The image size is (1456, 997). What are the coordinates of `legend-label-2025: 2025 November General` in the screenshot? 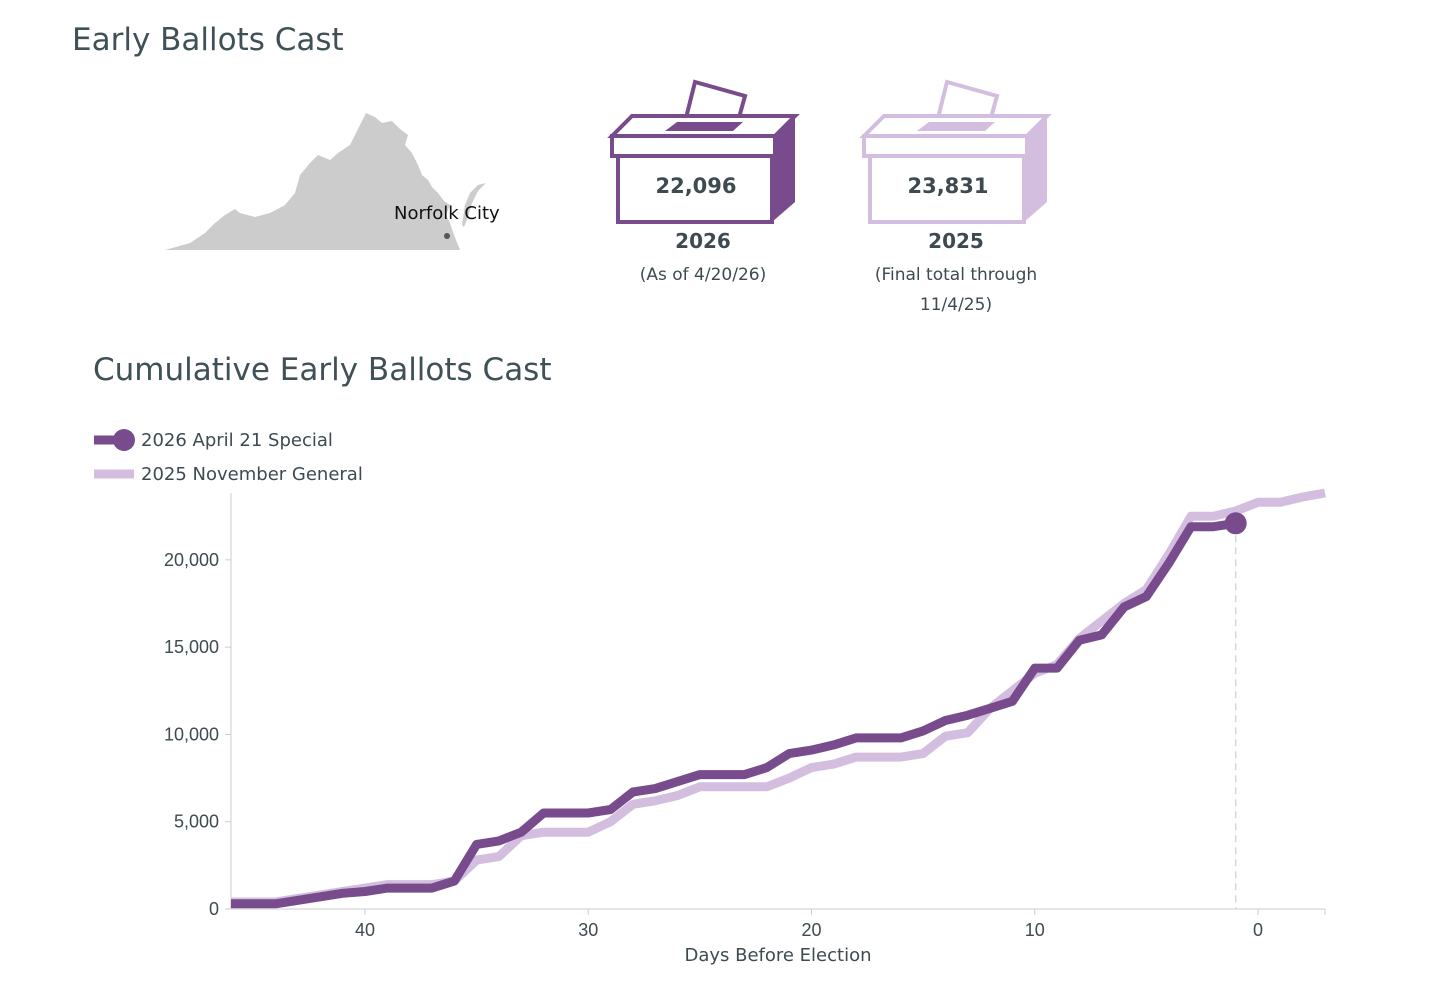 It's located at (252, 474).